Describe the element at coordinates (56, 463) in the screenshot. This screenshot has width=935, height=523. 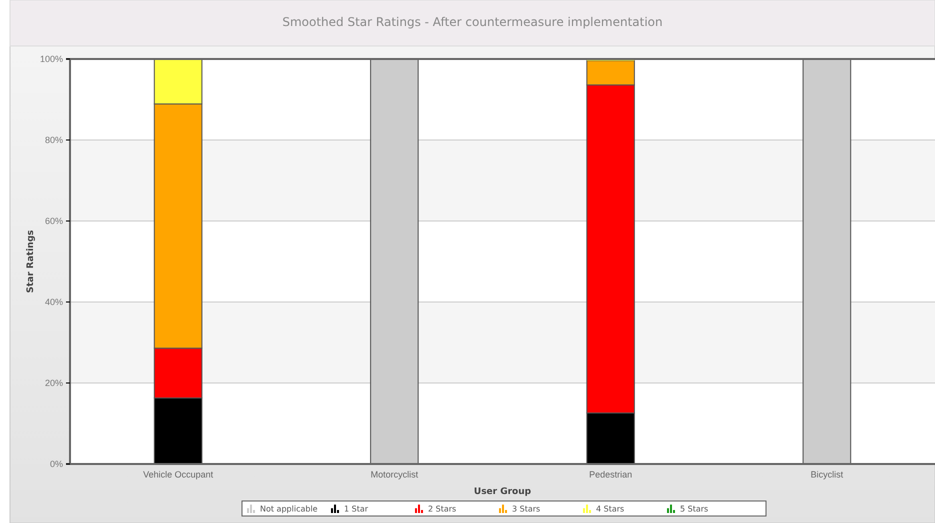
I see `y-tick-label: 0%` at that location.